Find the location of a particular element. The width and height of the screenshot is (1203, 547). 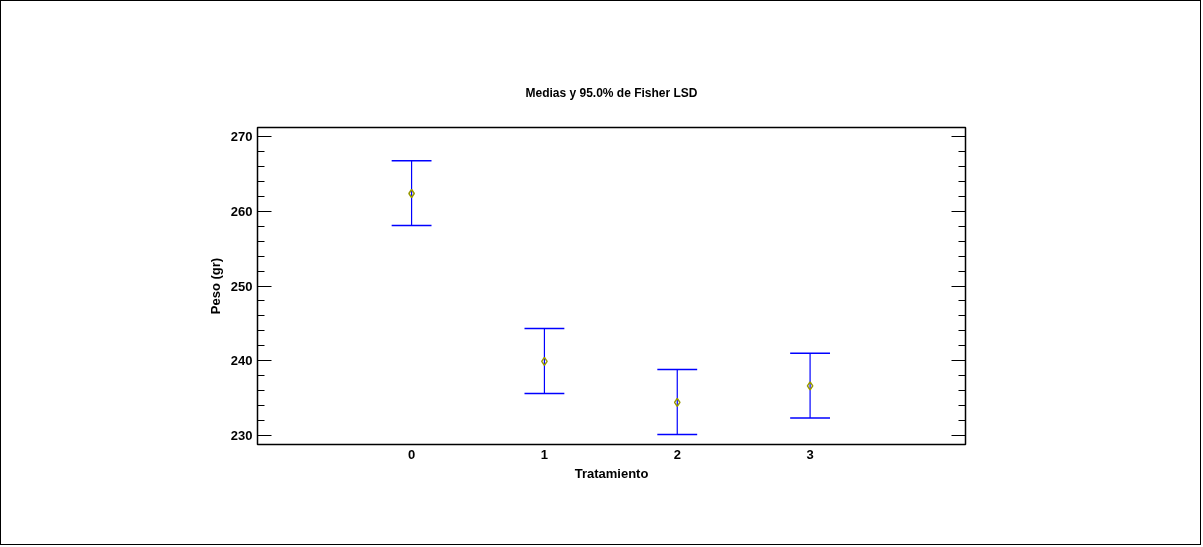

y-tick-label: 240 is located at coordinates (241, 361).